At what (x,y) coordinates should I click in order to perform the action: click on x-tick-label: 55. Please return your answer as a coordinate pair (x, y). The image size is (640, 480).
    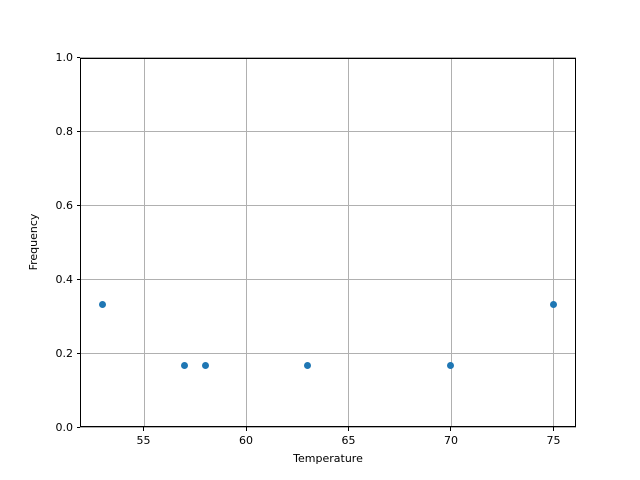
    Looking at the image, I should click on (143, 441).